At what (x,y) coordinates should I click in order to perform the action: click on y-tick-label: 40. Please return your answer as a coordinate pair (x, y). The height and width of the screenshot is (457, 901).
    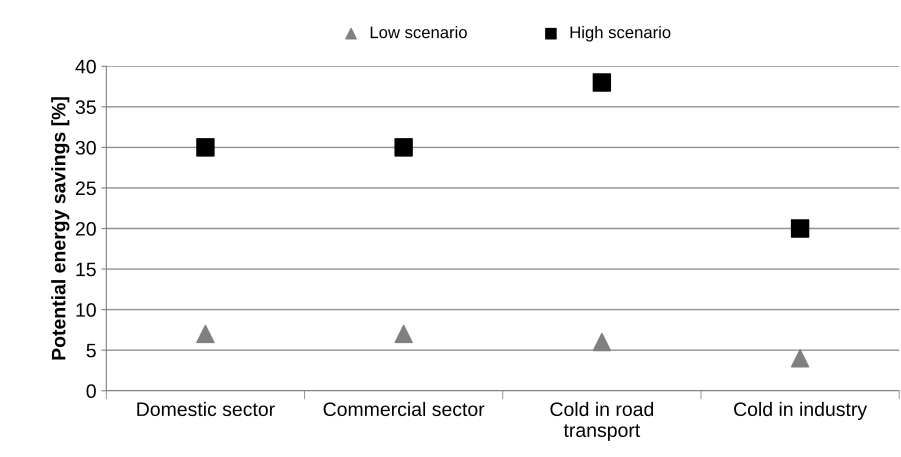
    Looking at the image, I should click on (85, 67).